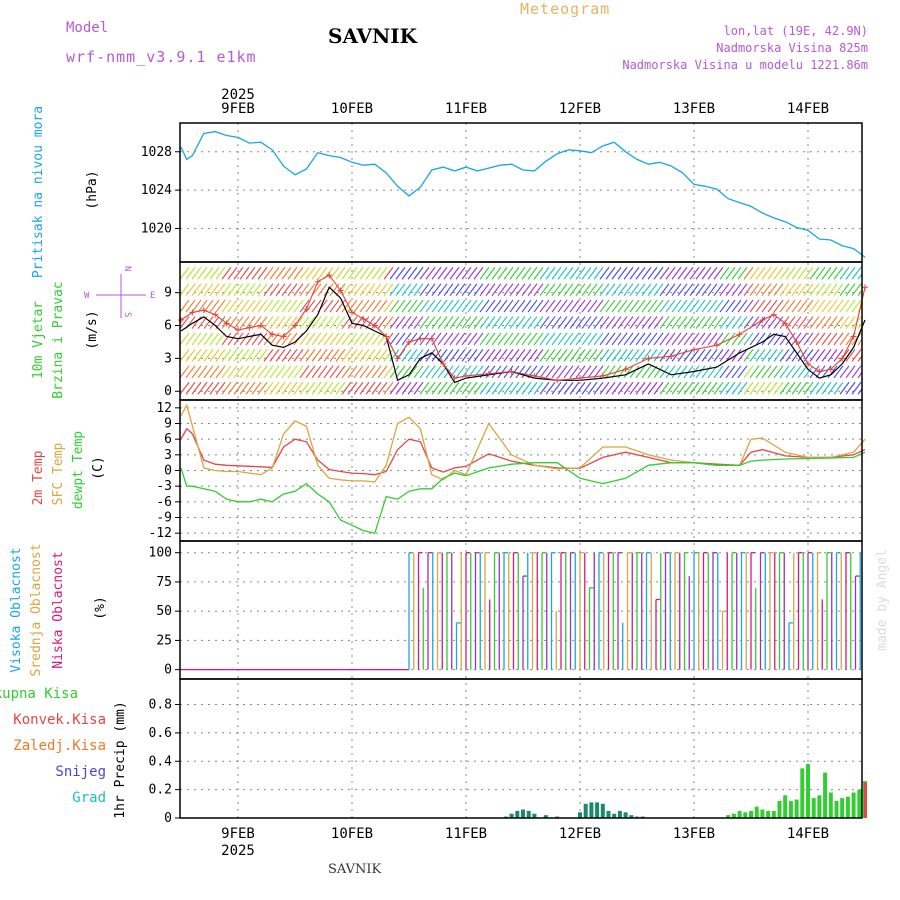  I want to click on day-label-top: 9FEB, so click(238, 109).